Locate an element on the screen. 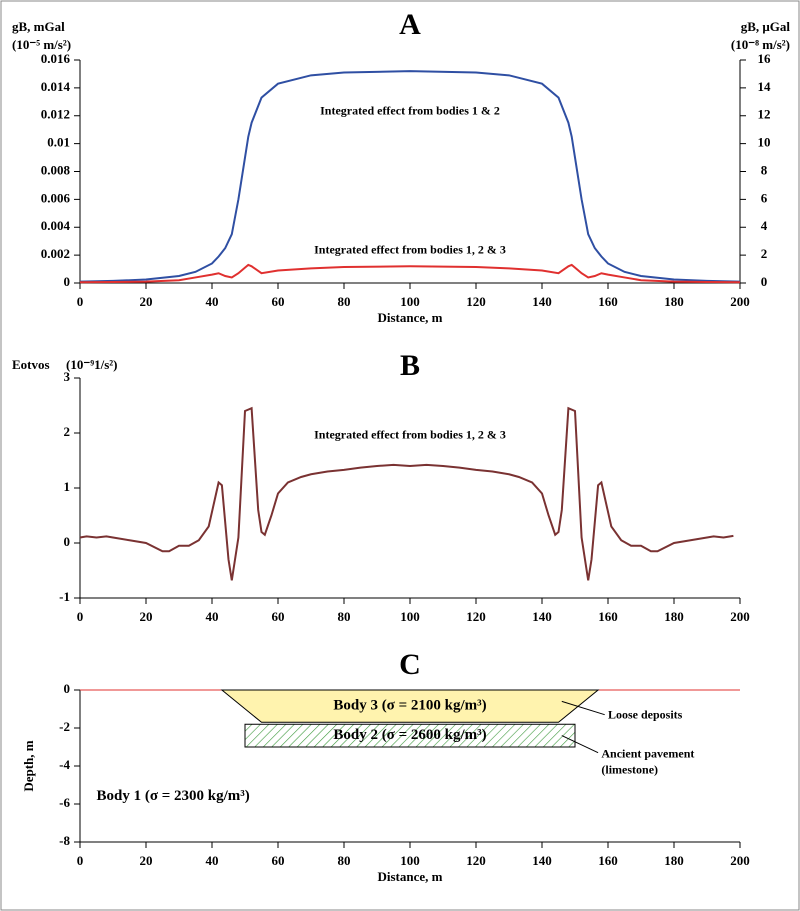 The image size is (800, 911). annotation: Body 1 (σ = 2300 kg/m³) is located at coordinates (173, 796).